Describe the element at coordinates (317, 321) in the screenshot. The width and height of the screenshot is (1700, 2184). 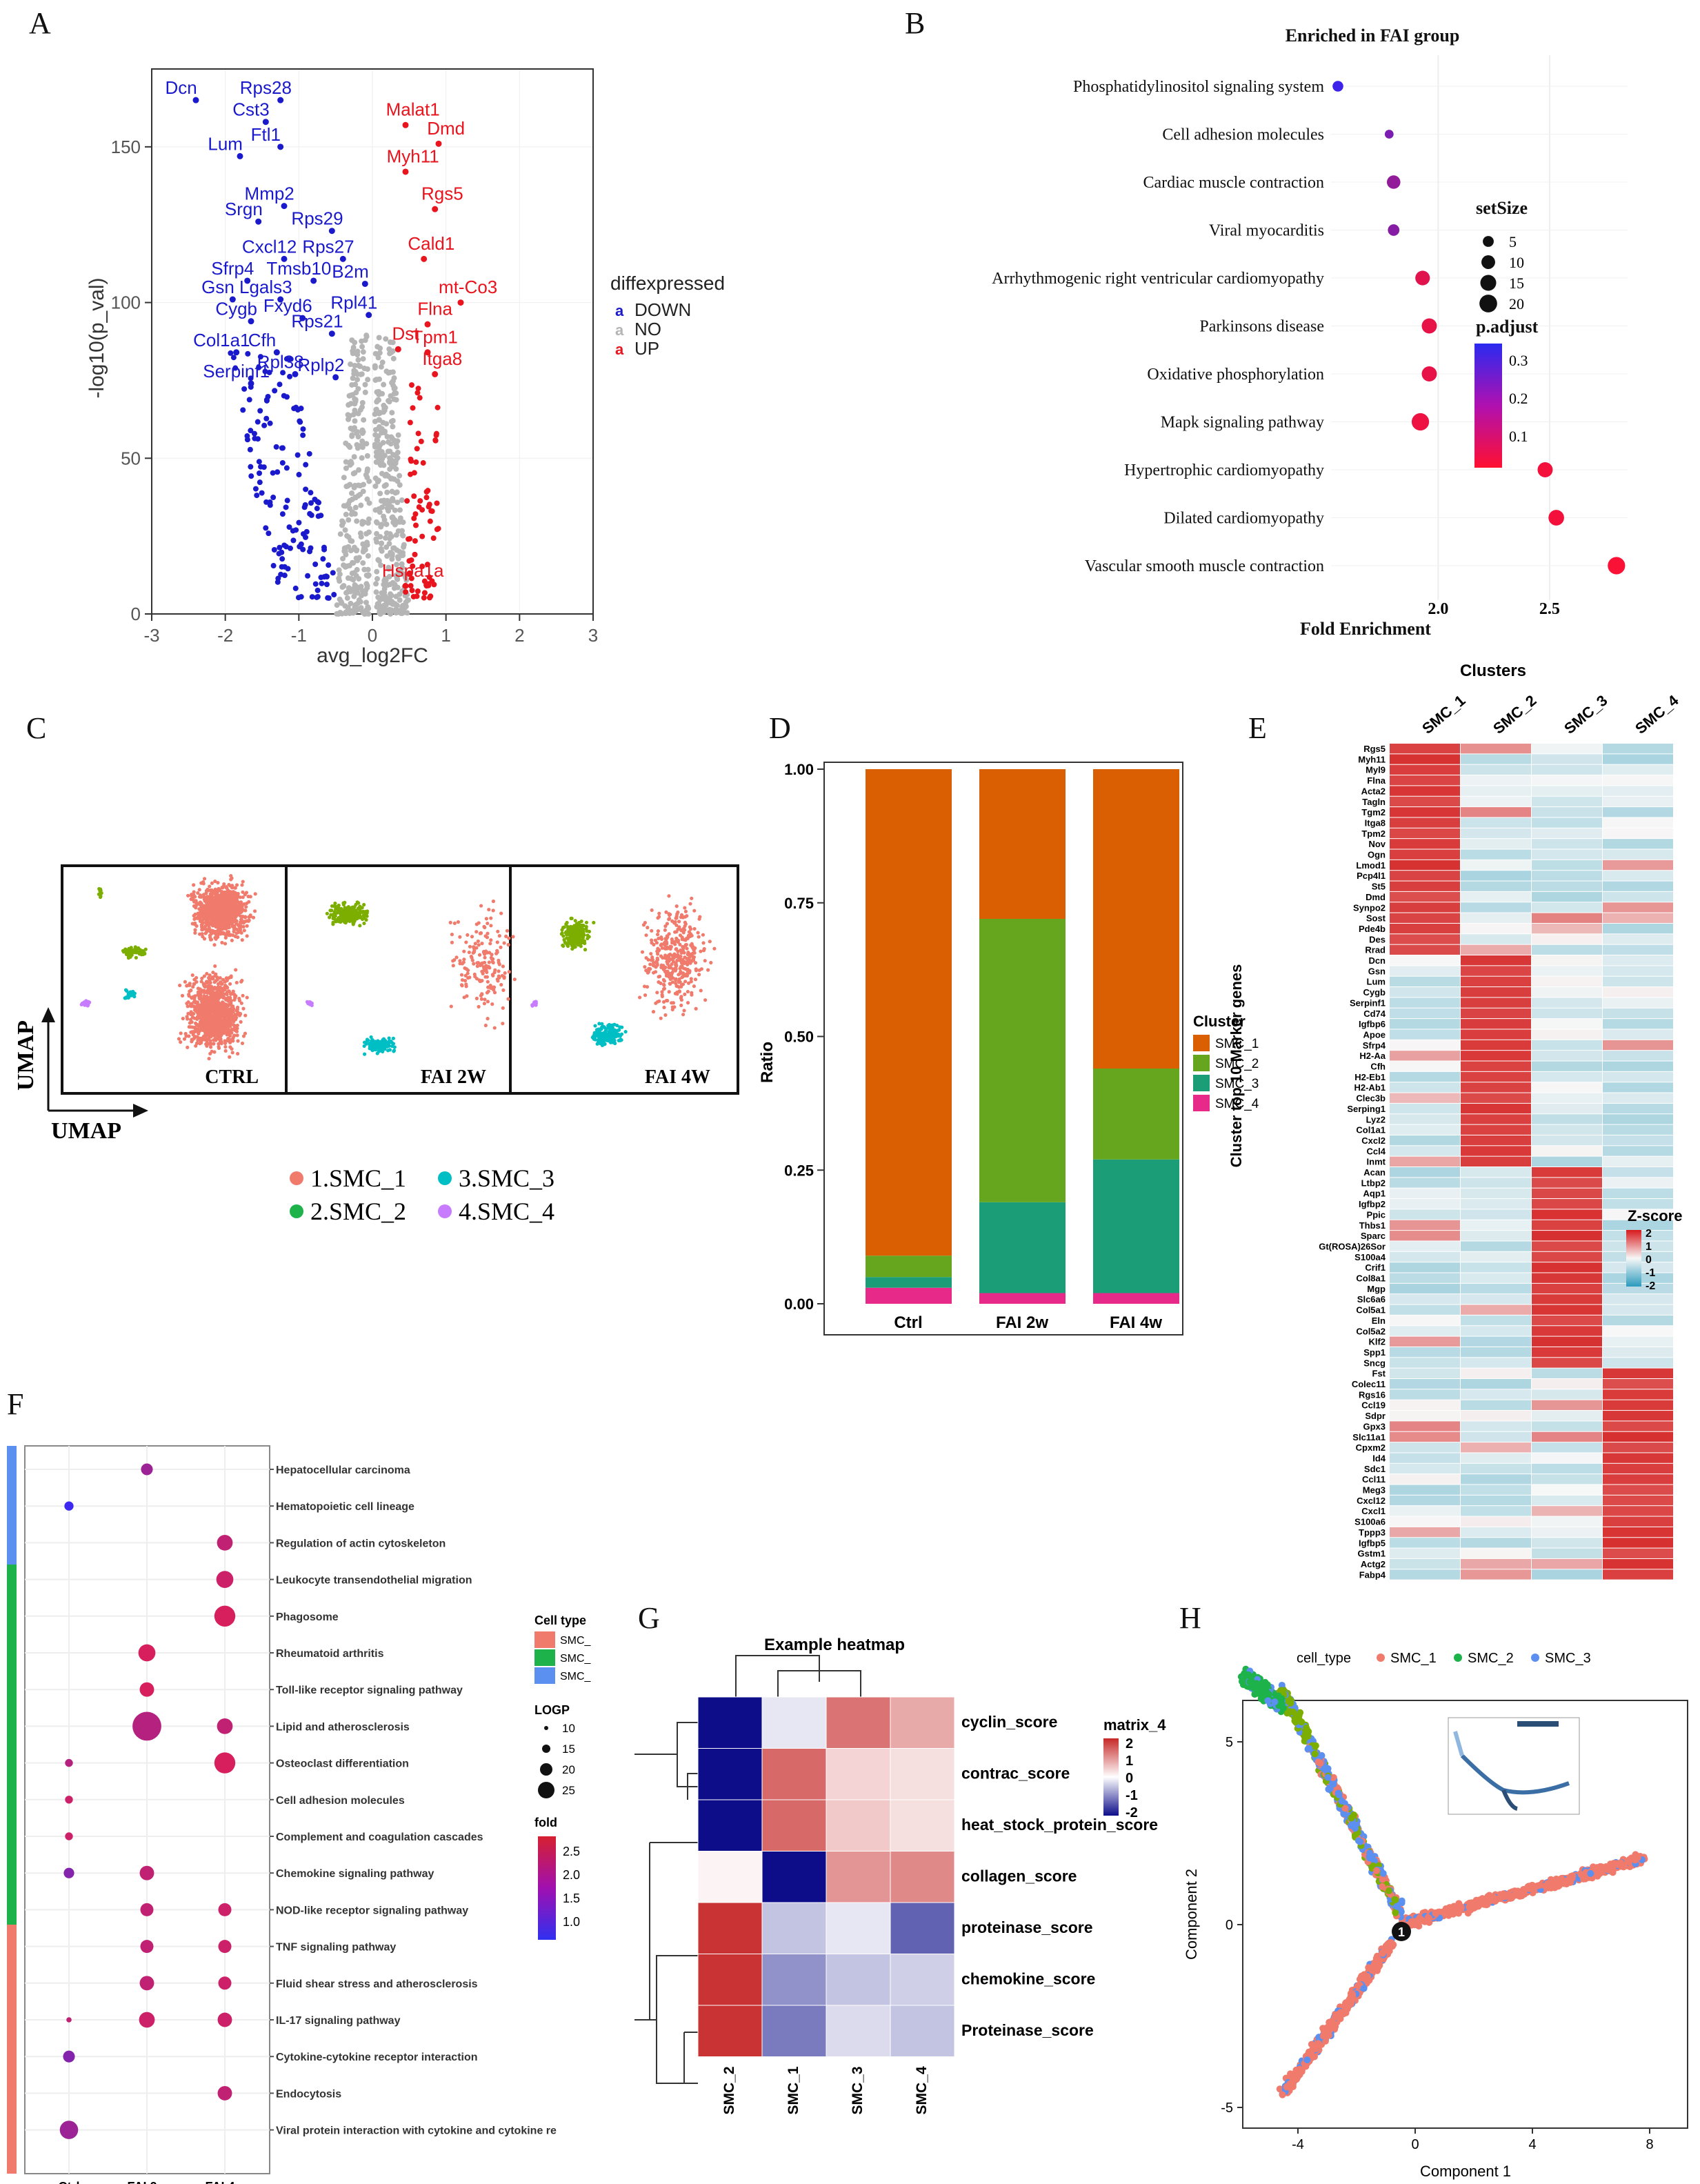
I see `down-gene-label: Rps21` at that location.